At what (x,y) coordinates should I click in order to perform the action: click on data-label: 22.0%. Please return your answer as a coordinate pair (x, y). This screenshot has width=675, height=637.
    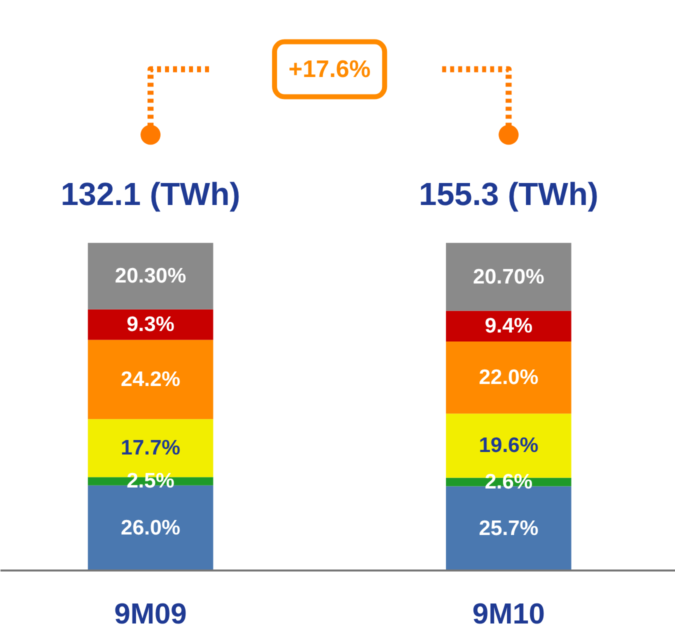
    Looking at the image, I should click on (508, 378).